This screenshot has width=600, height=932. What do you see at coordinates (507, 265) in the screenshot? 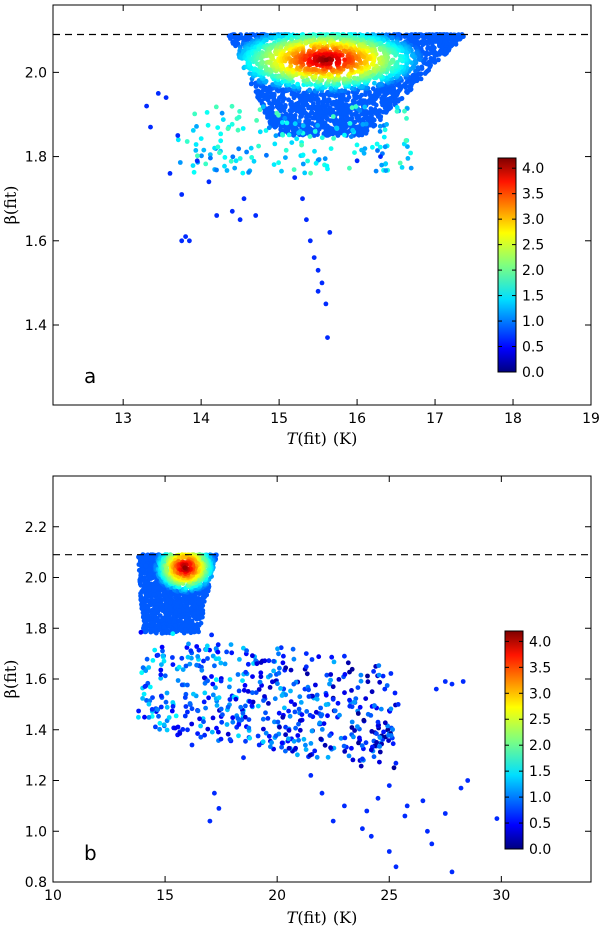
I see `colorbar-gradient` at bounding box center [507, 265].